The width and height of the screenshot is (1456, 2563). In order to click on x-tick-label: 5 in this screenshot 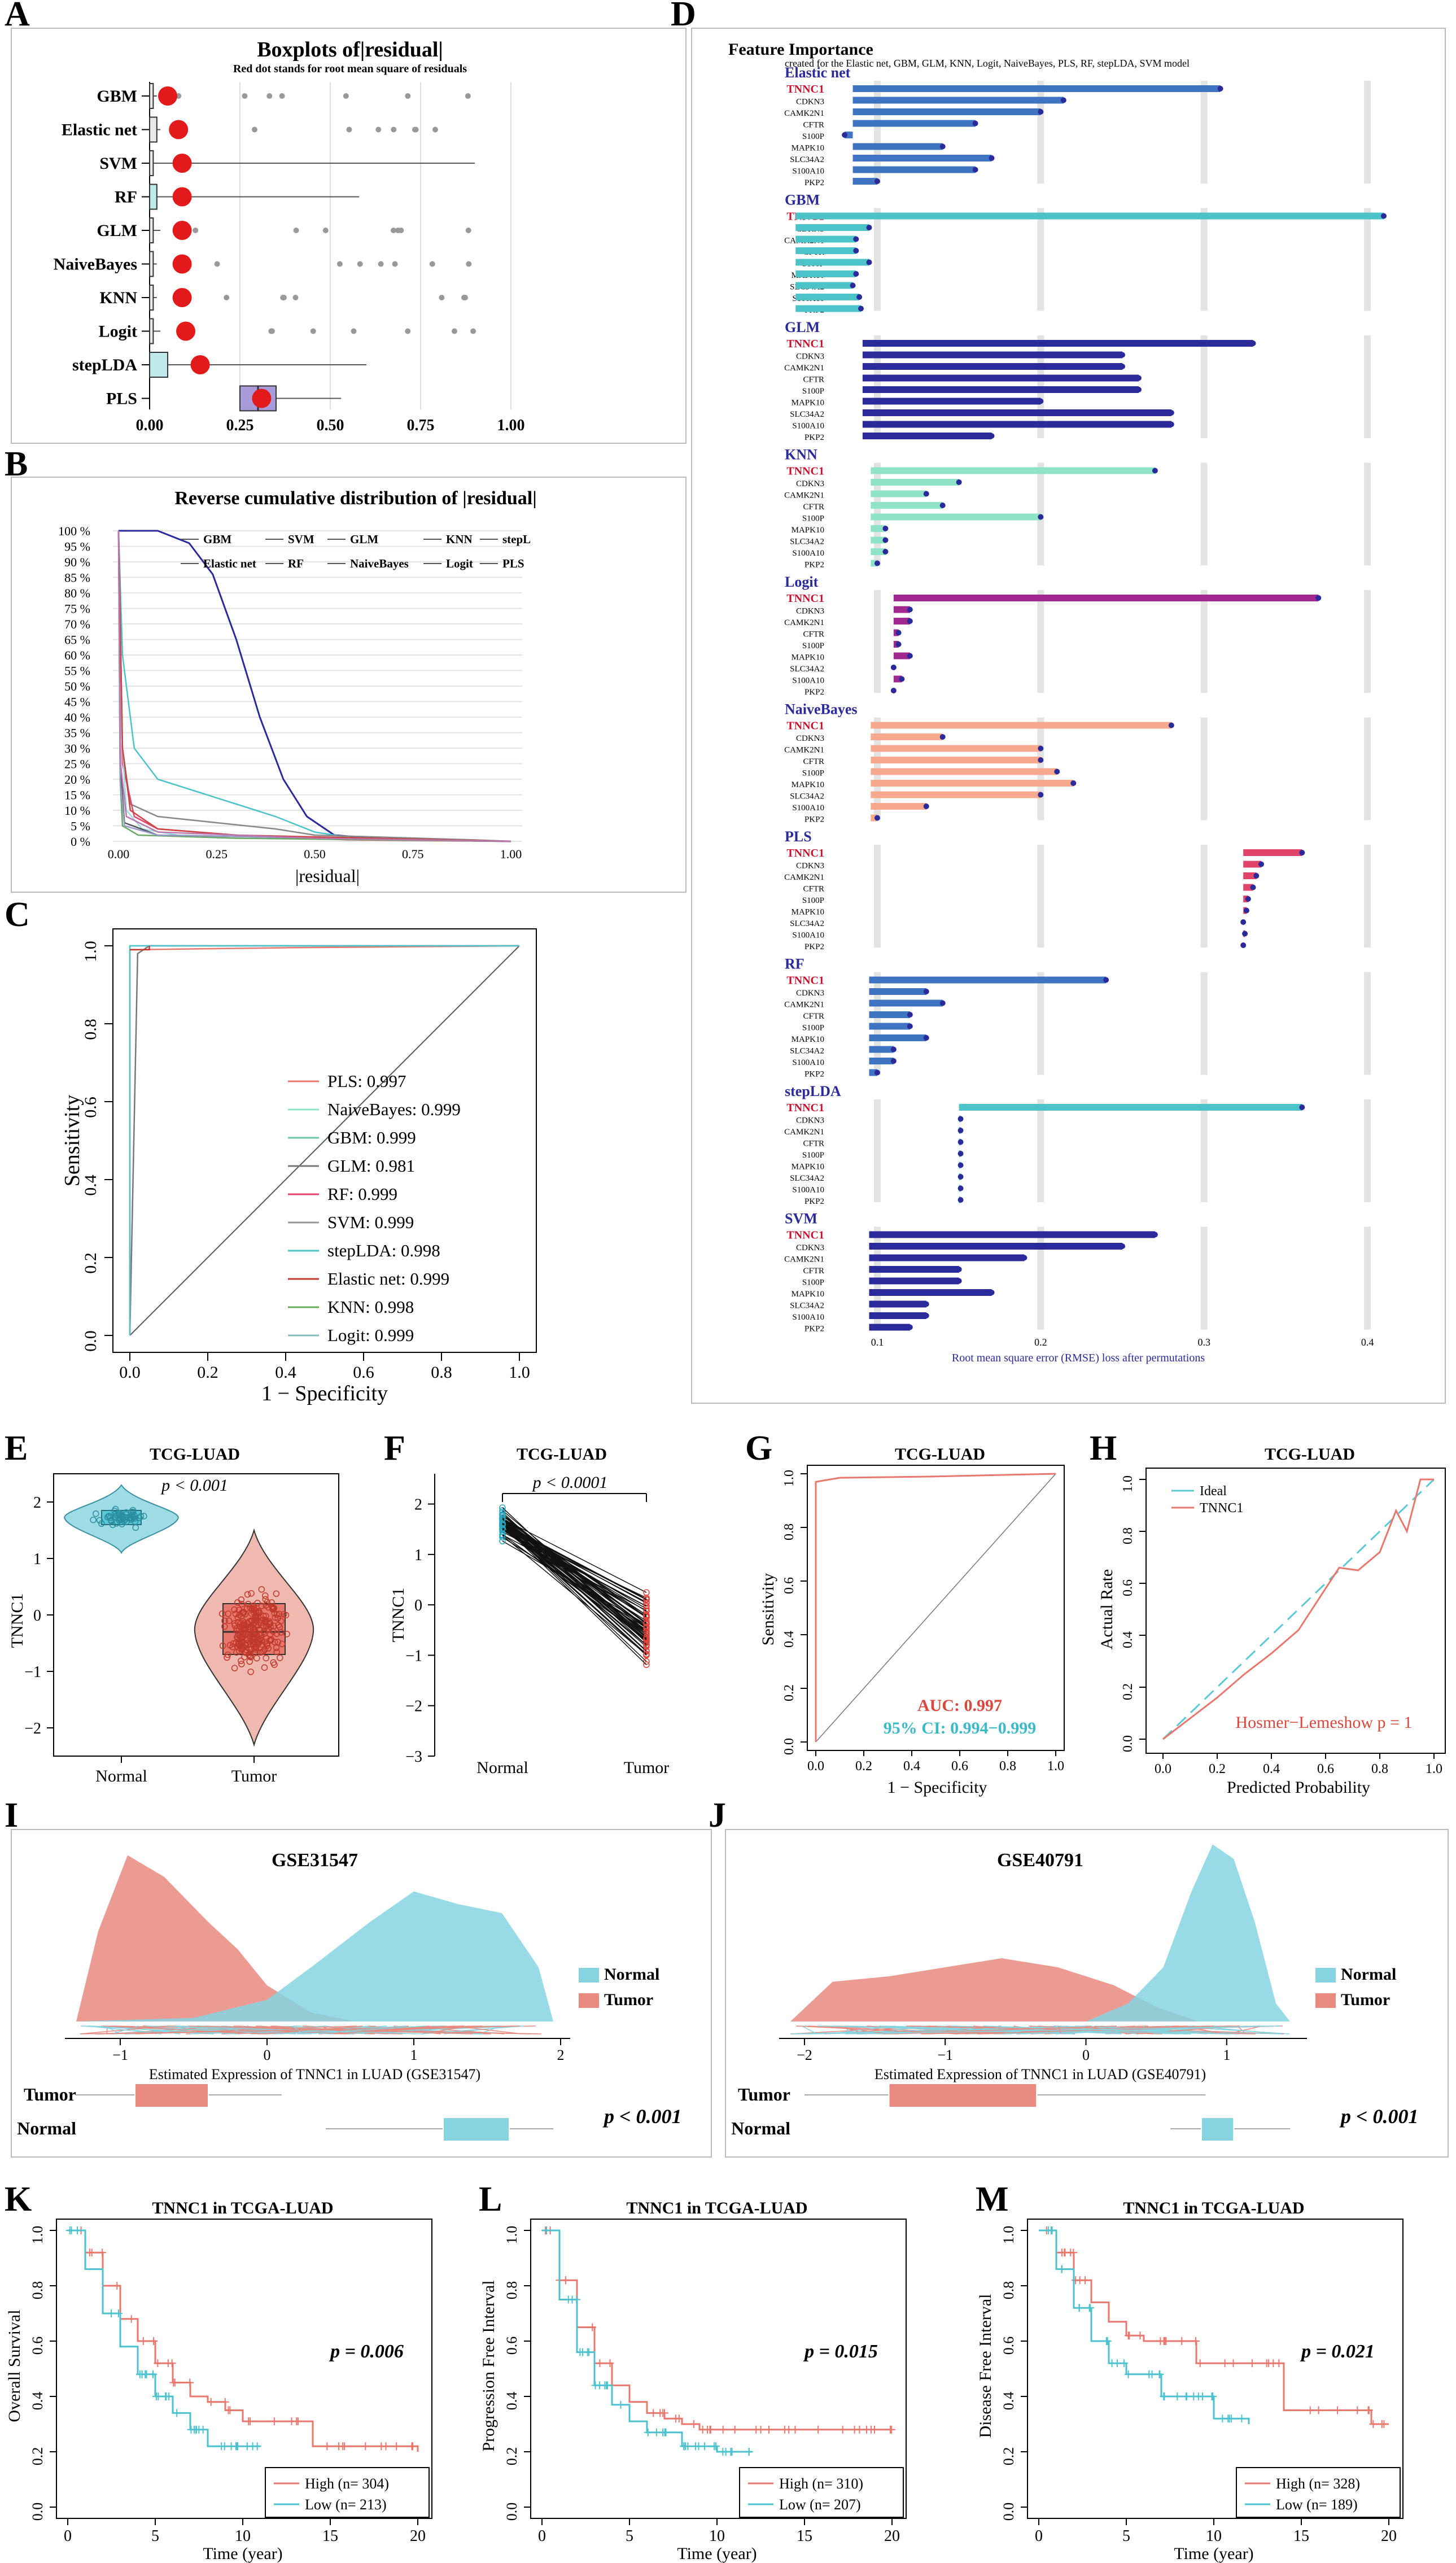, I will do `click(155, 2536)`.